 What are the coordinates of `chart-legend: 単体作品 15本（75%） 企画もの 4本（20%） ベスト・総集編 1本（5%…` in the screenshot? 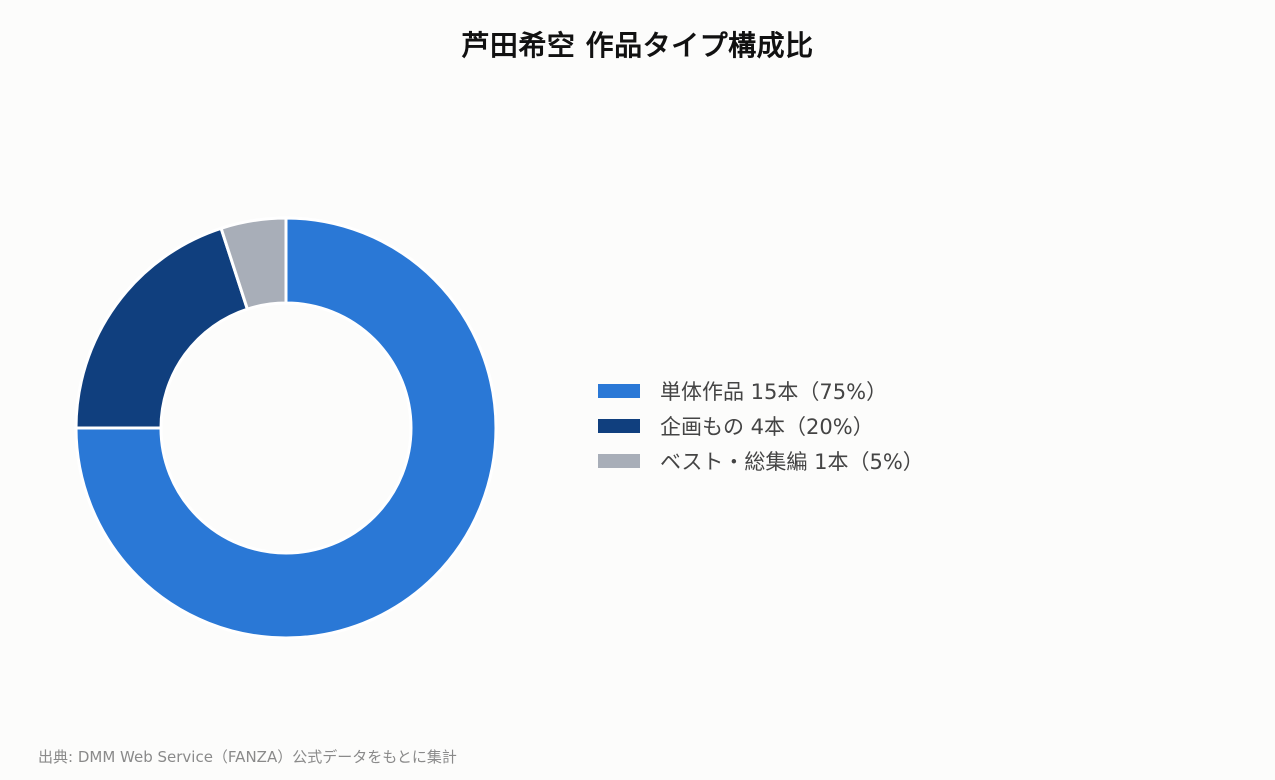 It's located at (761, 425).